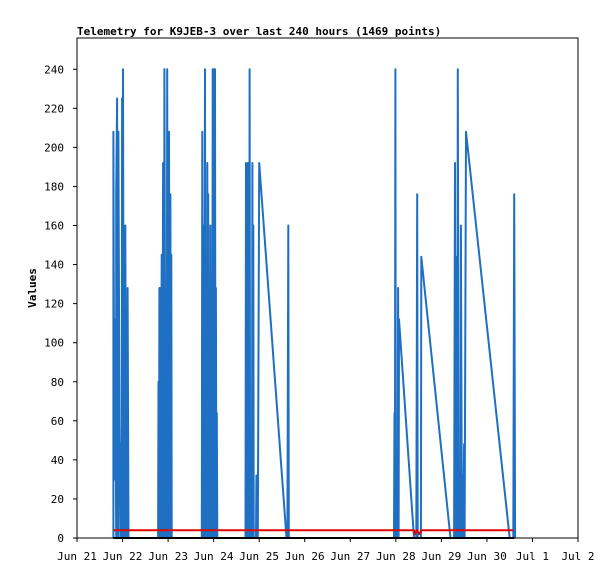  I want to click on y-tick-label: 0, so click(60, 538).